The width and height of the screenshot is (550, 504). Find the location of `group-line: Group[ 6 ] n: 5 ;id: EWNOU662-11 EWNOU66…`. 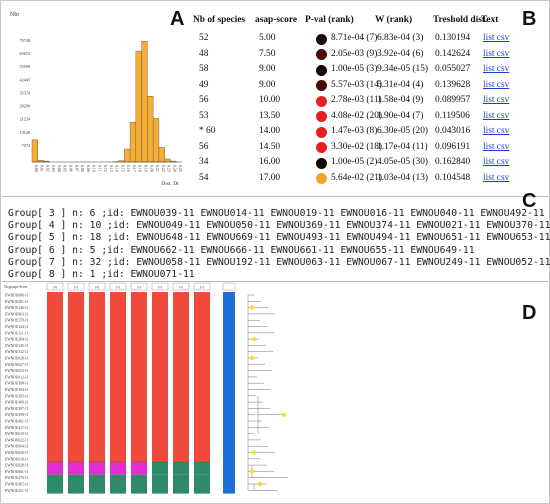

group-line: Group[ 6 ] n: 5 ;id: EWNOU662-11 EWNOU66… is located at coordinates (241, 250).